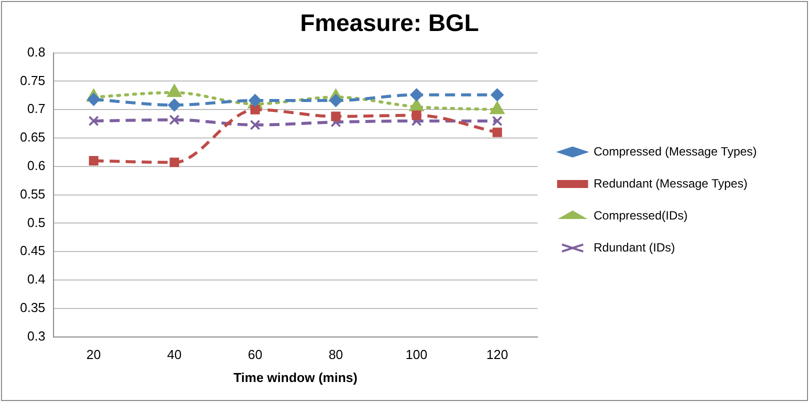 This screenshot has height=402, width=809. Describe the element at coordinates (336, 354) in the screenshot. I see `x-tick-label: 80` at that location.